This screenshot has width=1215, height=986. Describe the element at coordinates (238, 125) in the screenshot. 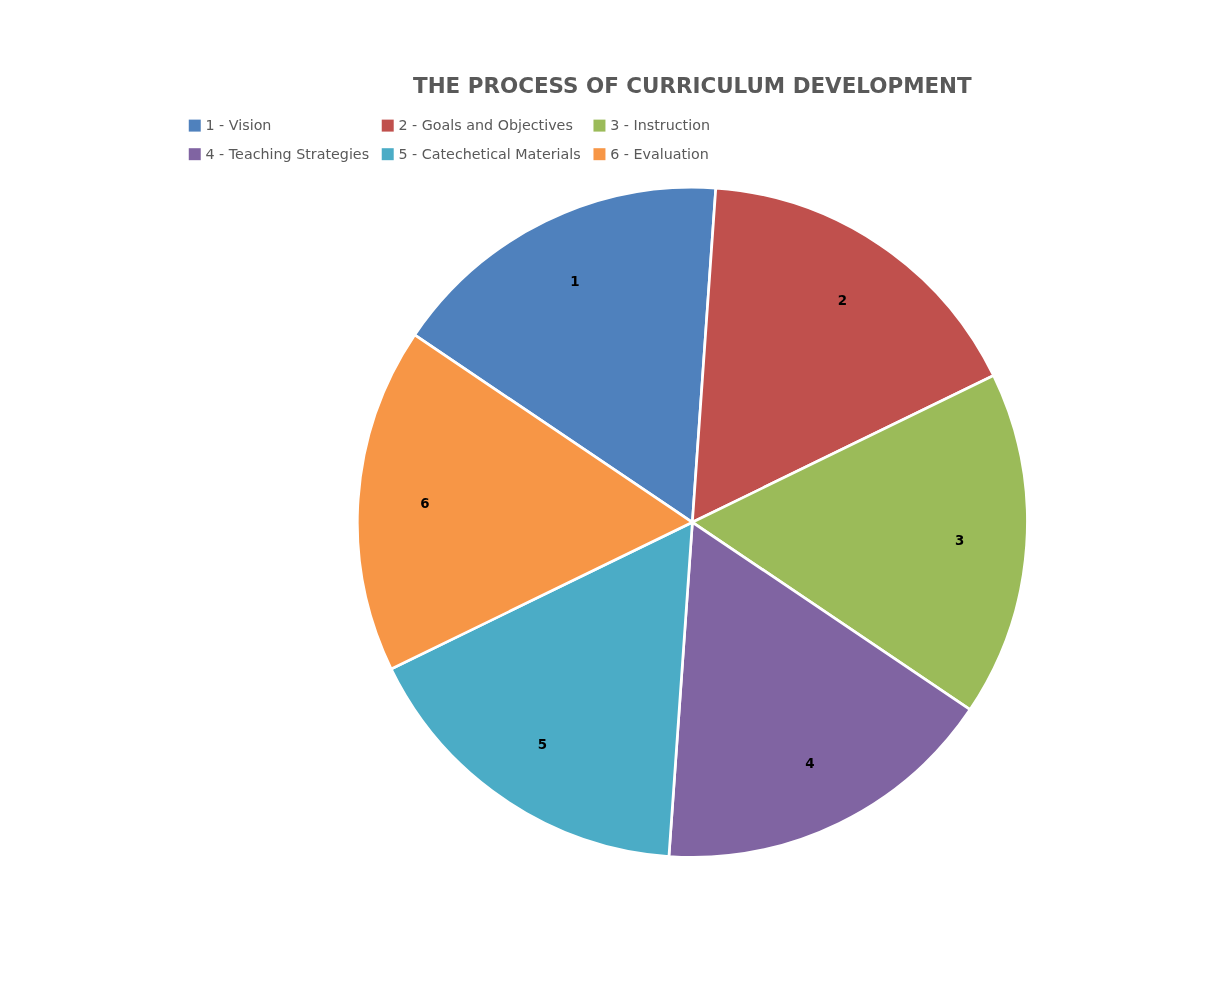

I see `legend-label: 1 - Vision` at that location.